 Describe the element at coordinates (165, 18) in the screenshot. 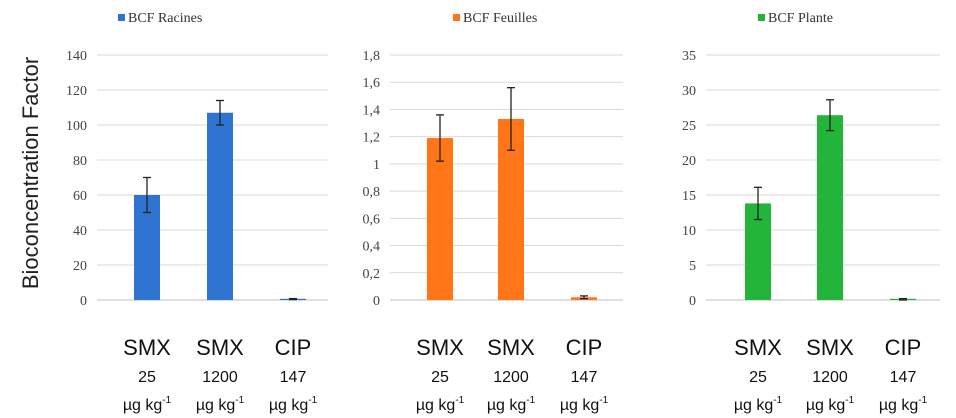

I see `legend-label: BCF Racines` at that location.